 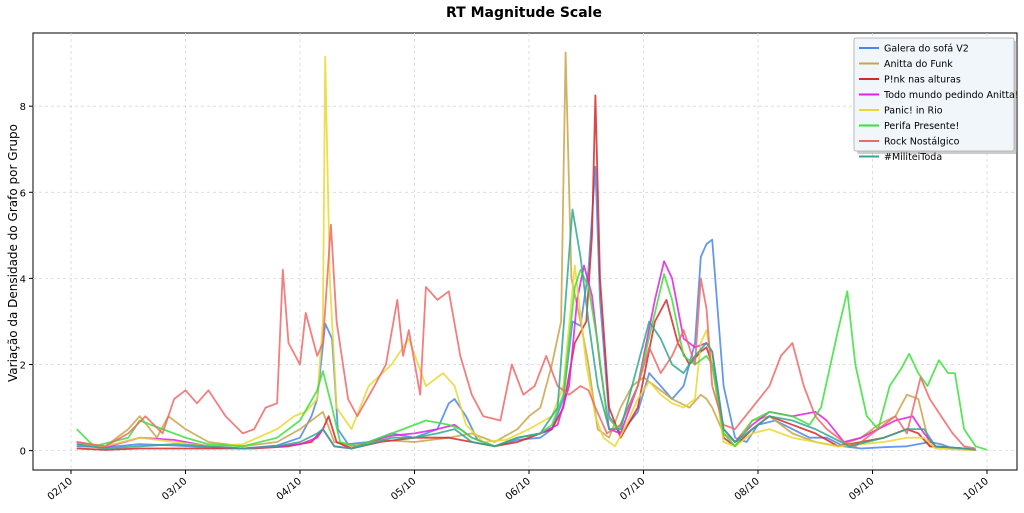 I want to click on x-tick-label: 04/10, so click(x=289, y=489).